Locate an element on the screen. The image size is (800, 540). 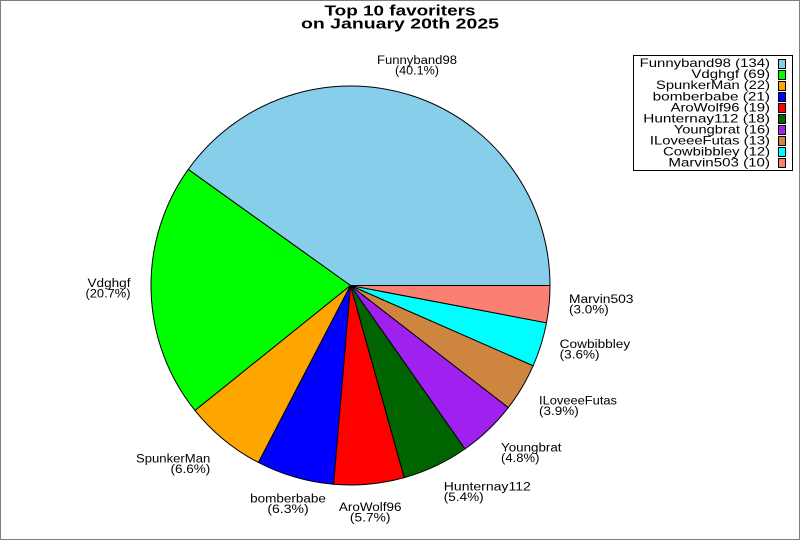
svg-text: AroWolf96 (19) is located at coordinates (721, 107).